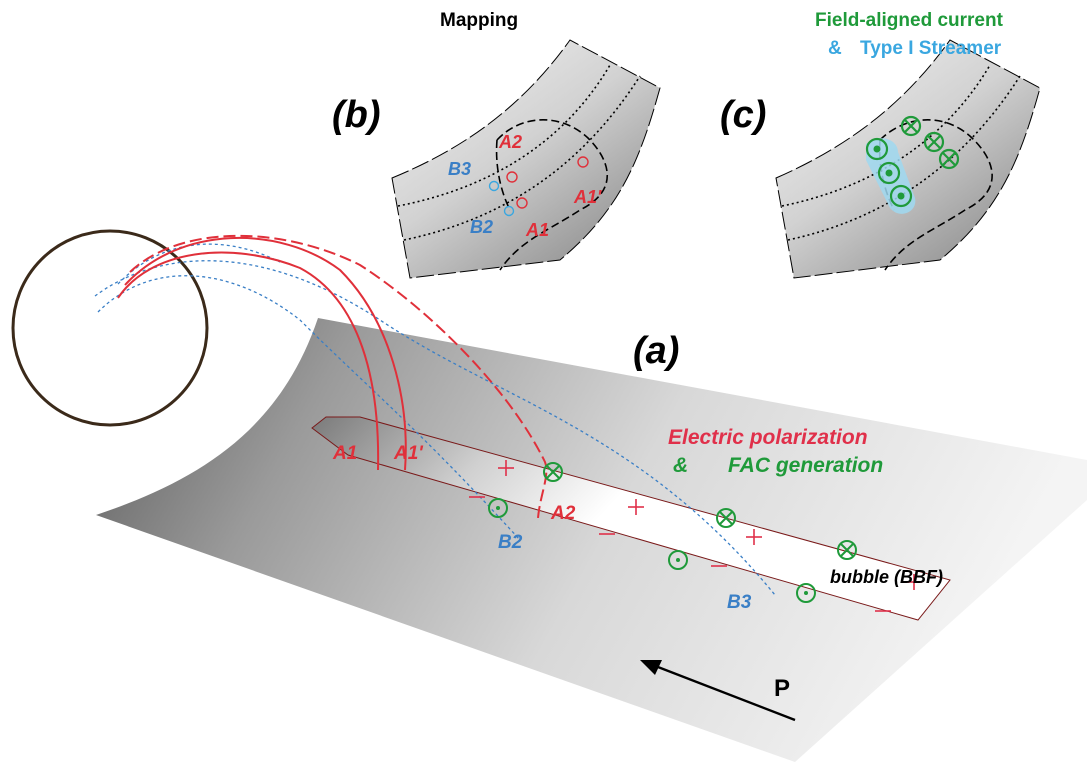 The height and width of the screenshot is (773, 1087). Describe the element at coordinates (739, 602) in the screenshot. I see `label-b3: B3` at that location.